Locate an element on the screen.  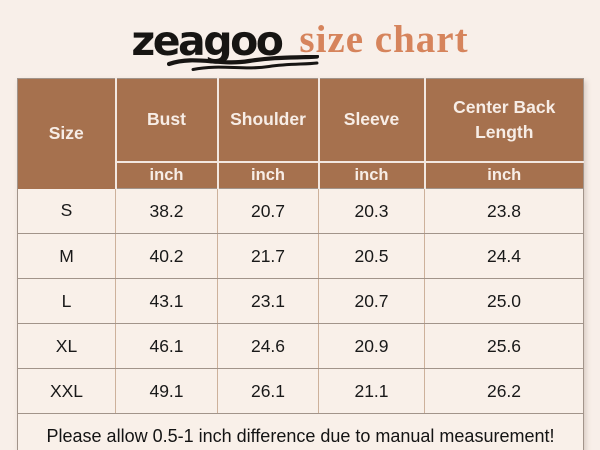
value-cell: 24.4 is located at coordinates (504, 256).